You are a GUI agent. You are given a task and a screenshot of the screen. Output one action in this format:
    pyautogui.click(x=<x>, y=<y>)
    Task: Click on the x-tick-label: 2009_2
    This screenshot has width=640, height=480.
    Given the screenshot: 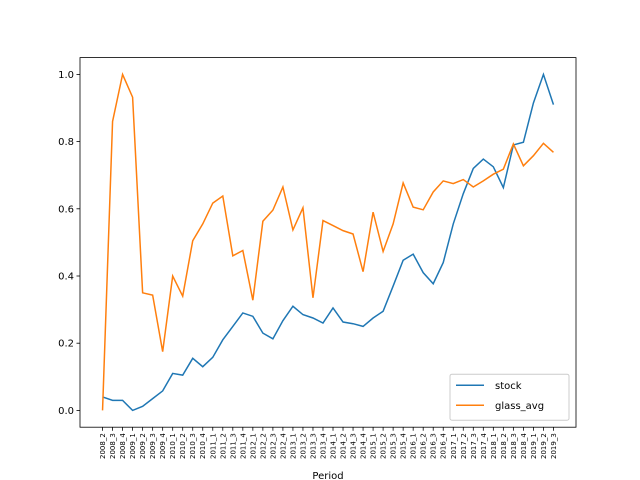 What is the action you would take?
    pyautogui.click(x=143, y=446)
    